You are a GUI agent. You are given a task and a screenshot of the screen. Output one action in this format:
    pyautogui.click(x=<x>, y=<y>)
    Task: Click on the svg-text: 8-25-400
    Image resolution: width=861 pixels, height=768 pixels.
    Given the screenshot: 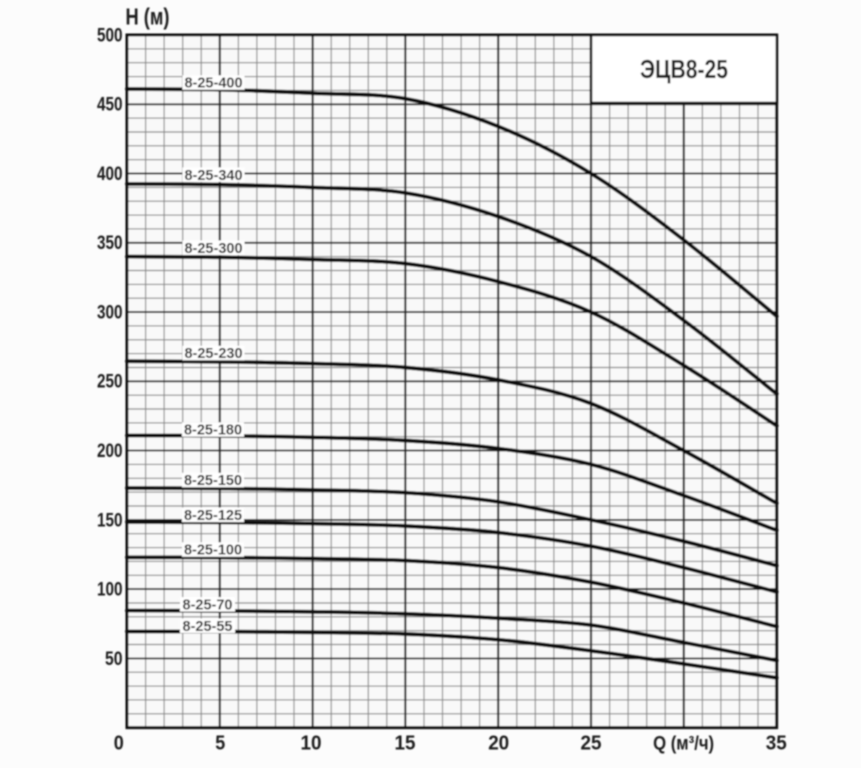 What is the action you would take?
    pyautogui.click(x=213, y=84)
    